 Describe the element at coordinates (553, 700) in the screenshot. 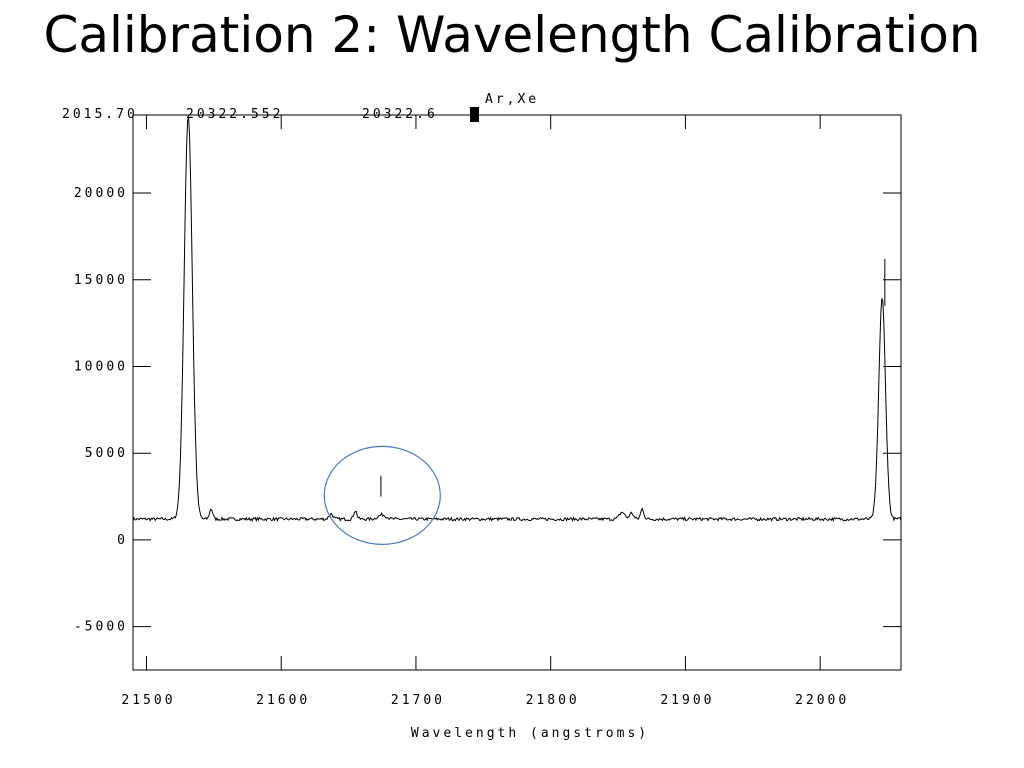

I see `x-tick-label: 21800` at that location.